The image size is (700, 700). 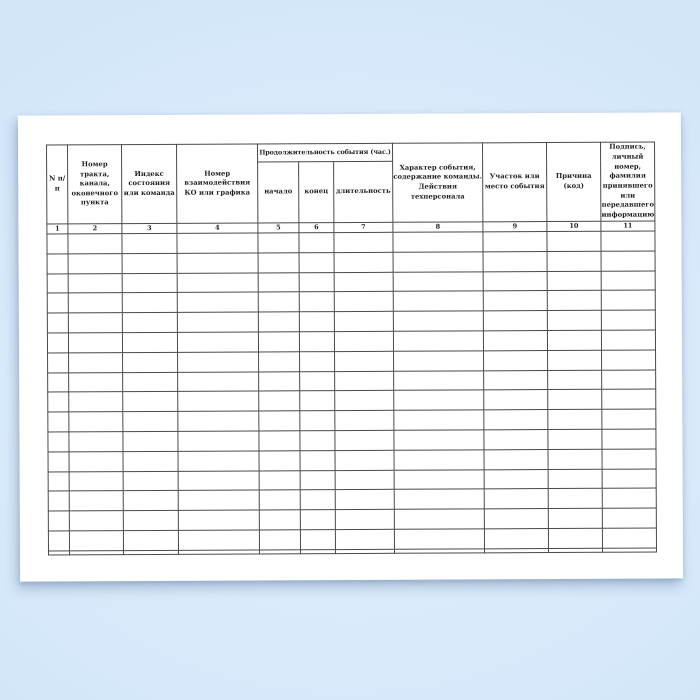 I want to click on column-number: 6, so click(x=316, y=227).